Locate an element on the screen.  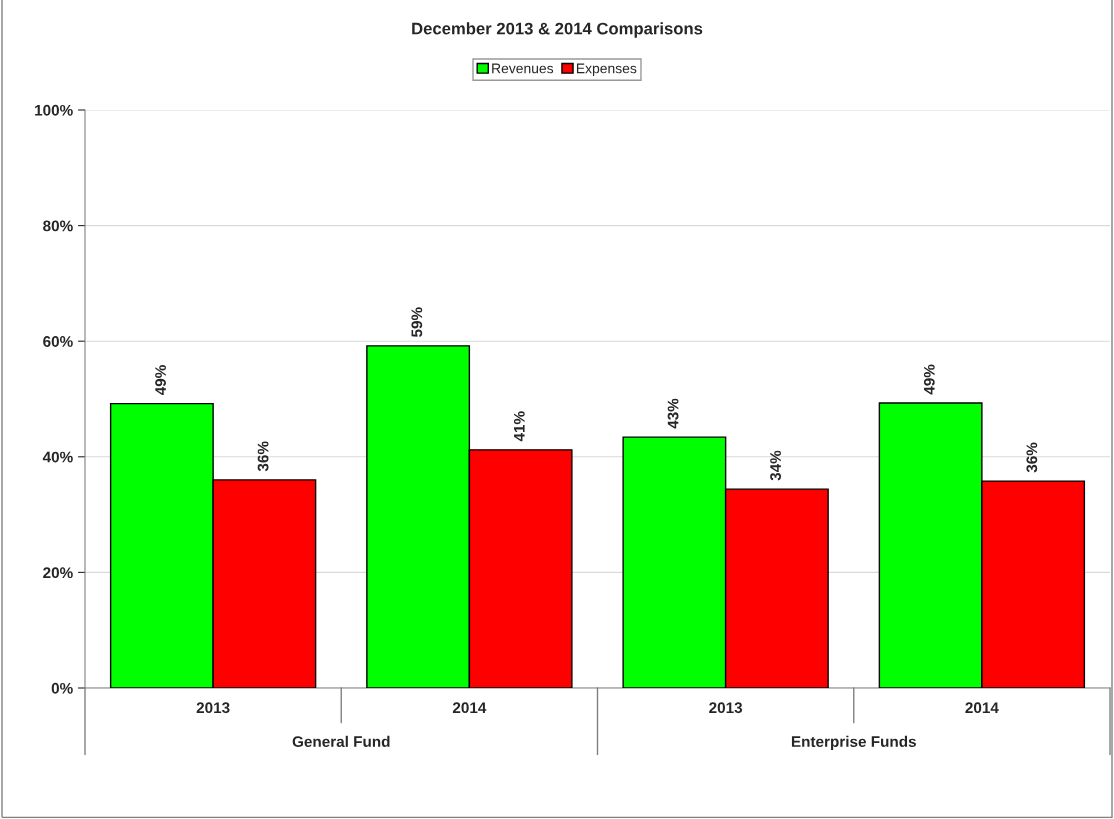
legend-label: Revenues is located at coordinates (523, 68).